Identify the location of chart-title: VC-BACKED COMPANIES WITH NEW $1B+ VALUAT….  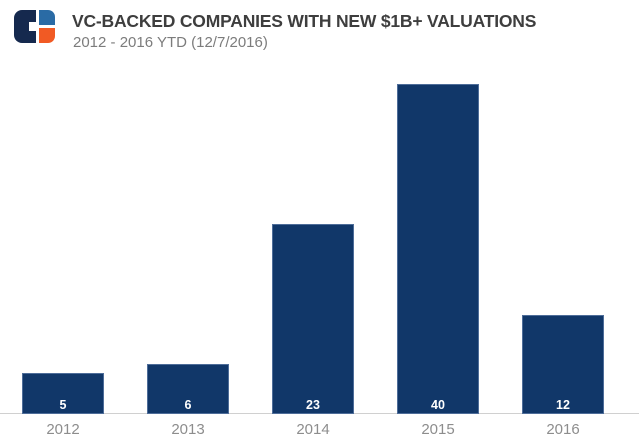
(304, 21).